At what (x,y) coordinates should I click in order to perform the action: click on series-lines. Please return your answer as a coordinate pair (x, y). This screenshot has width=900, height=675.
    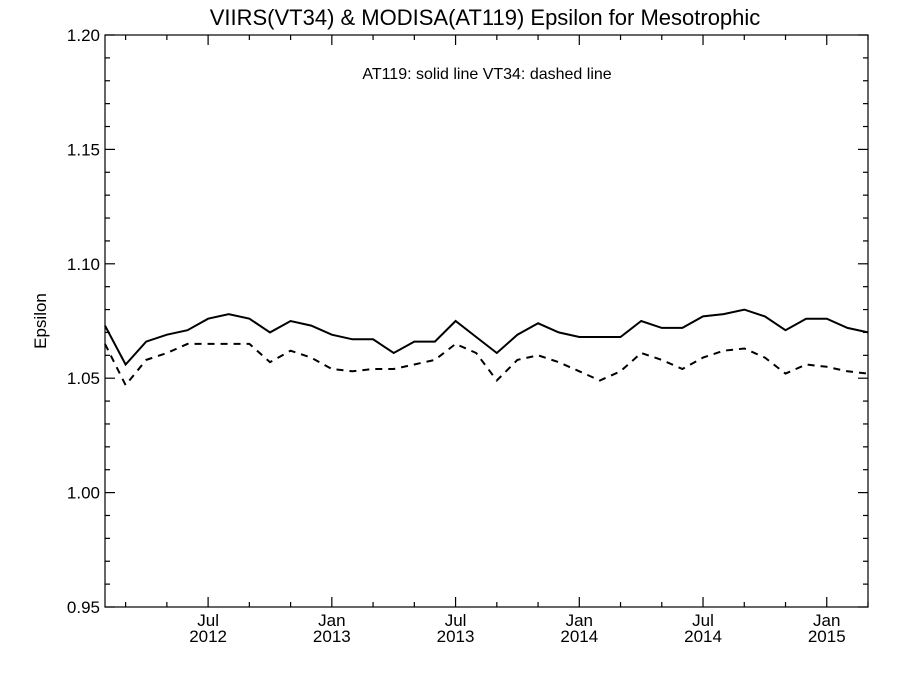
    Looking at the image, I should click on (486, 347).